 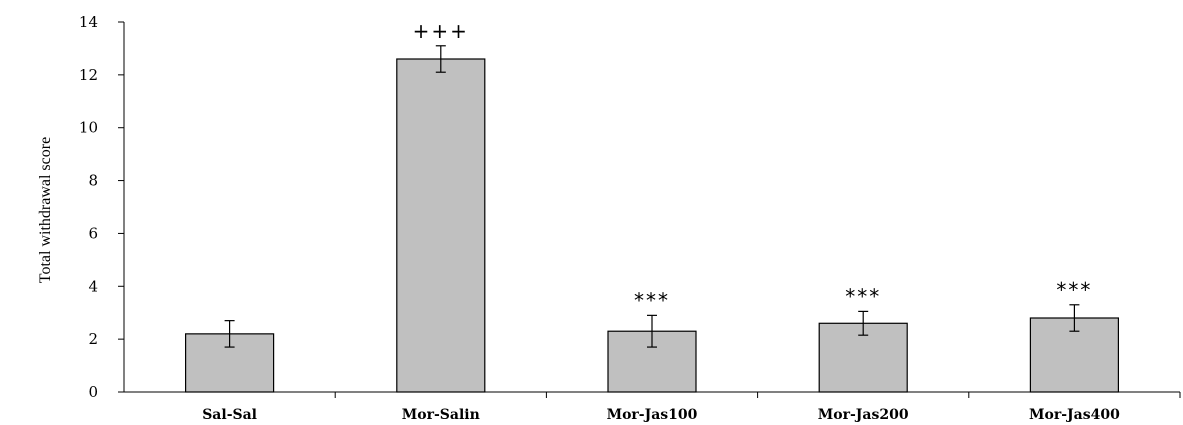 I want to click on y-tick-label: 12, so click(x=88, y=75).